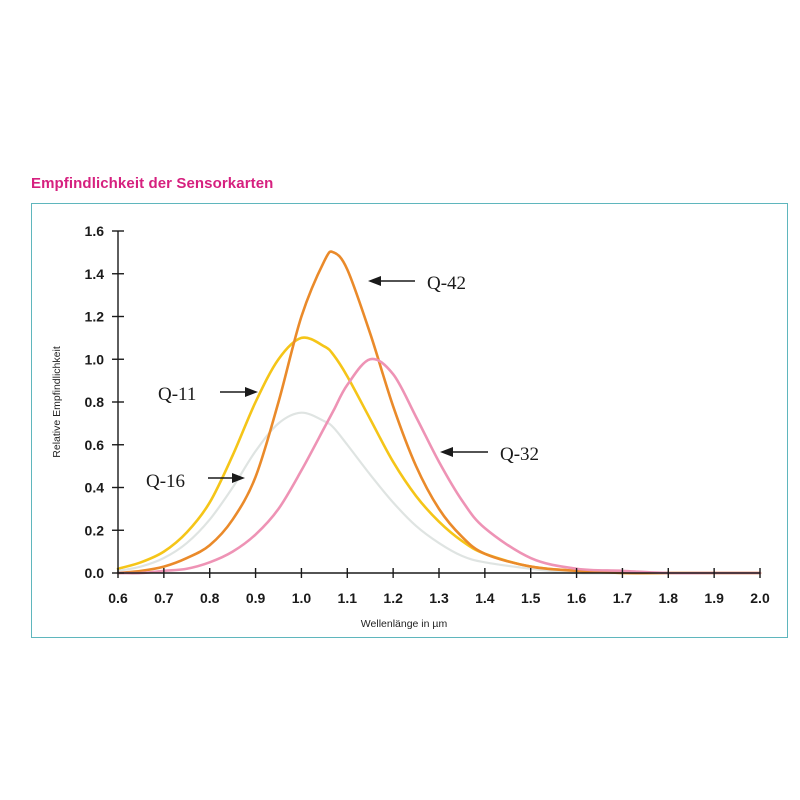 This screenshot has width=800, height=800. Describe the element at coordinates (342, 382) in the screenshot. I see `series-annotations: Q-42 Q-11 Q-16 Q-32` at that location.